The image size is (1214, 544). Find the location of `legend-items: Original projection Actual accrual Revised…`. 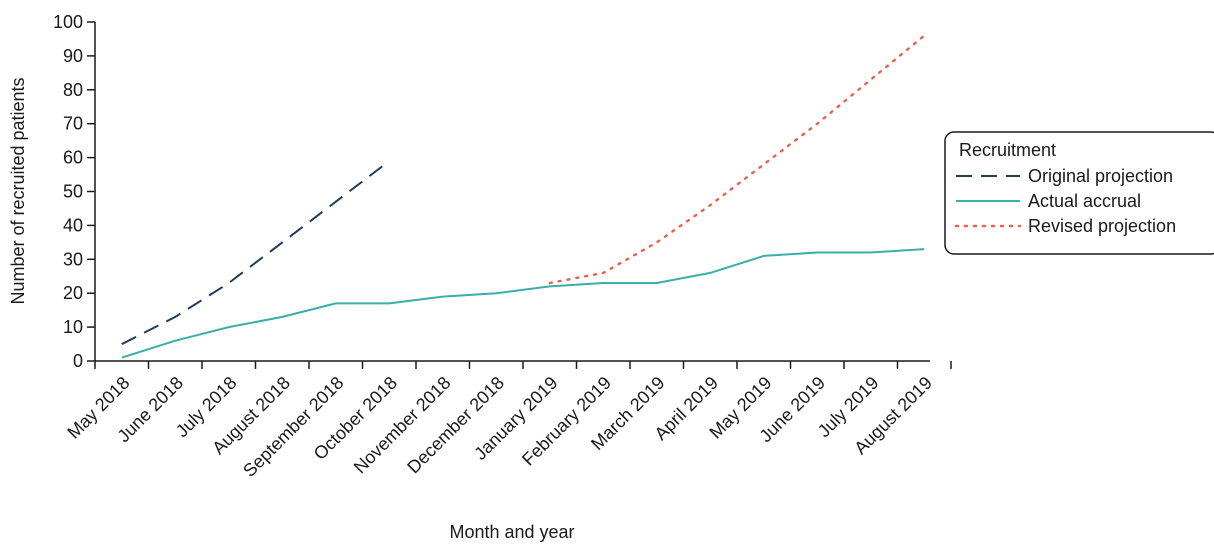

legend-items: Original projection Actual accrual Revised… is located at coordinates (1065, 201).